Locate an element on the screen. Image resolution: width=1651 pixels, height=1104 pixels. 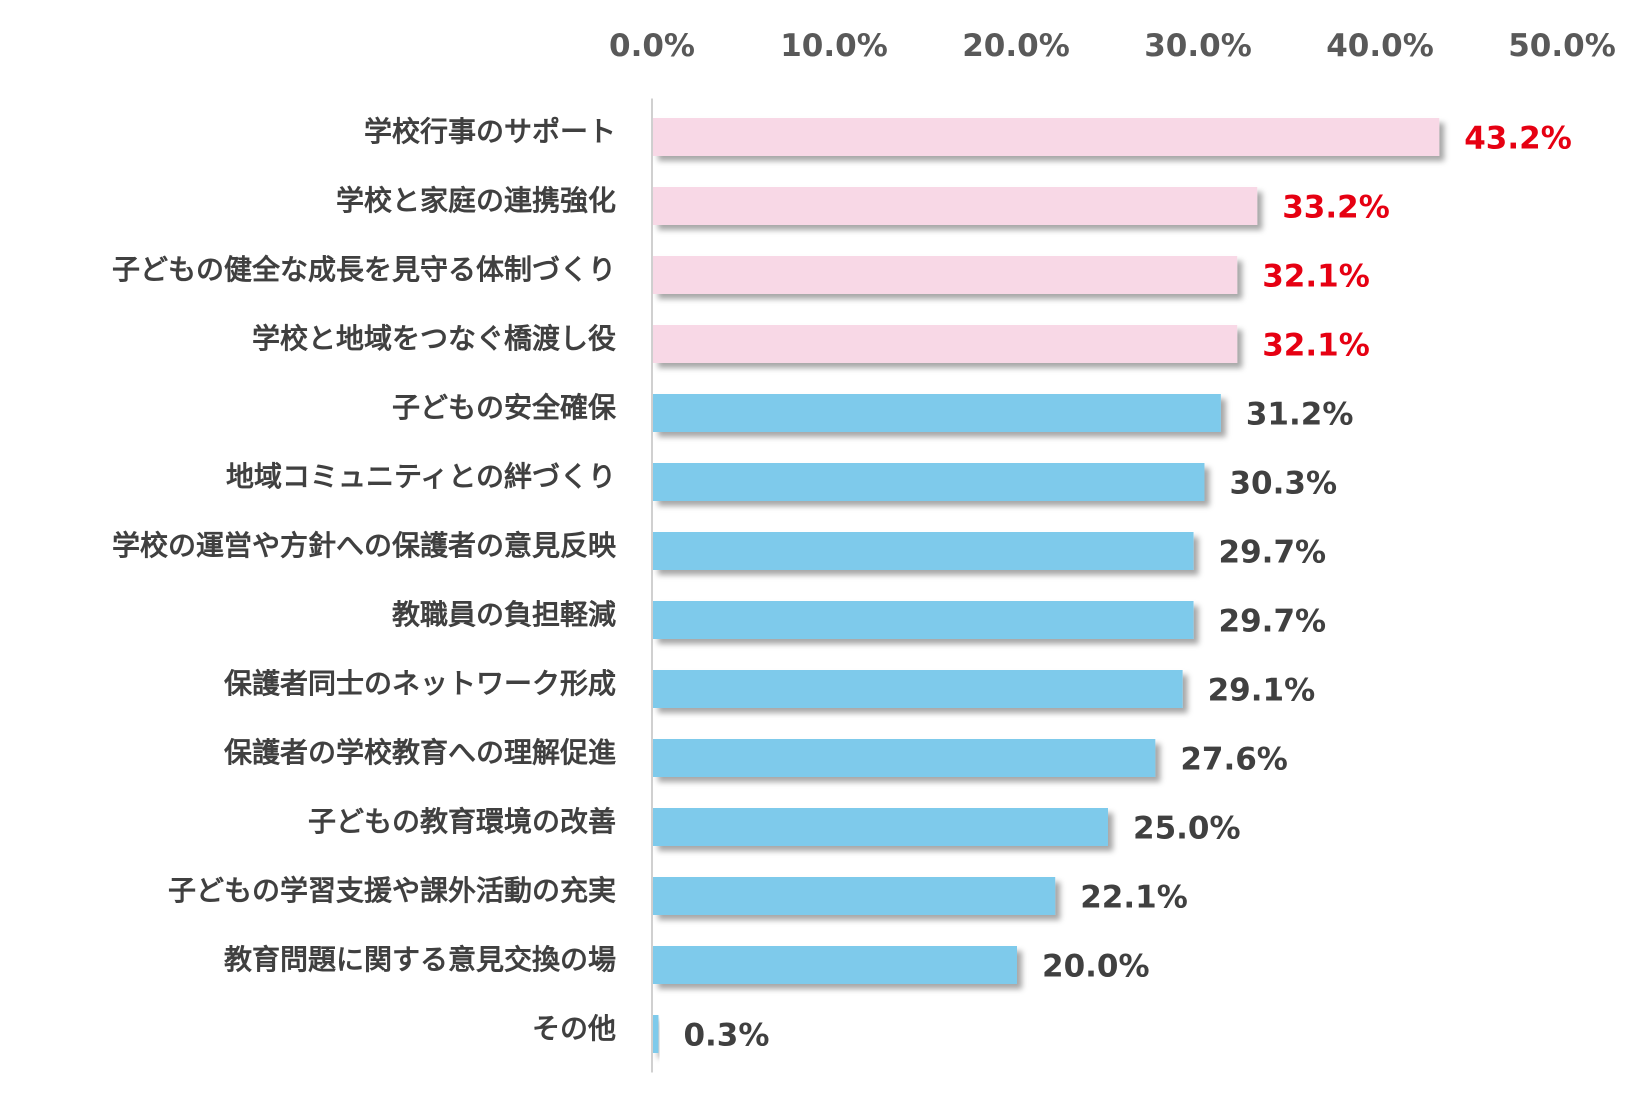
x-tick-label: 20.0% is located at coordinates (1016, 46).